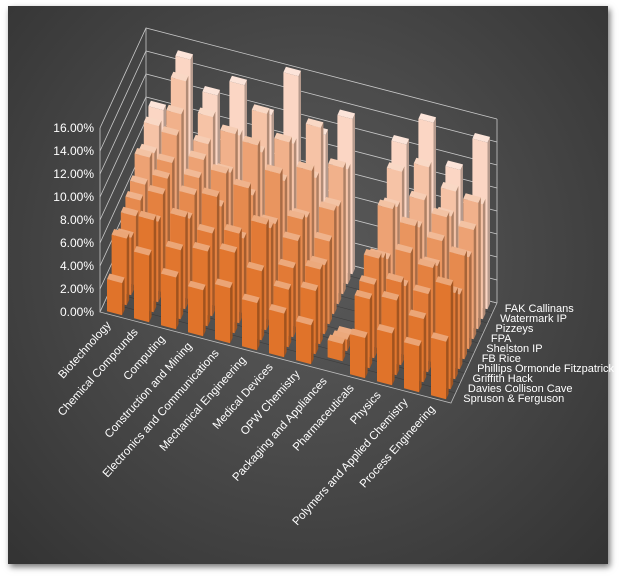 Image resolution: width=620 pixels, height=576 pixels. I want to click on series-label: Pizzeys, so click(515, 329).